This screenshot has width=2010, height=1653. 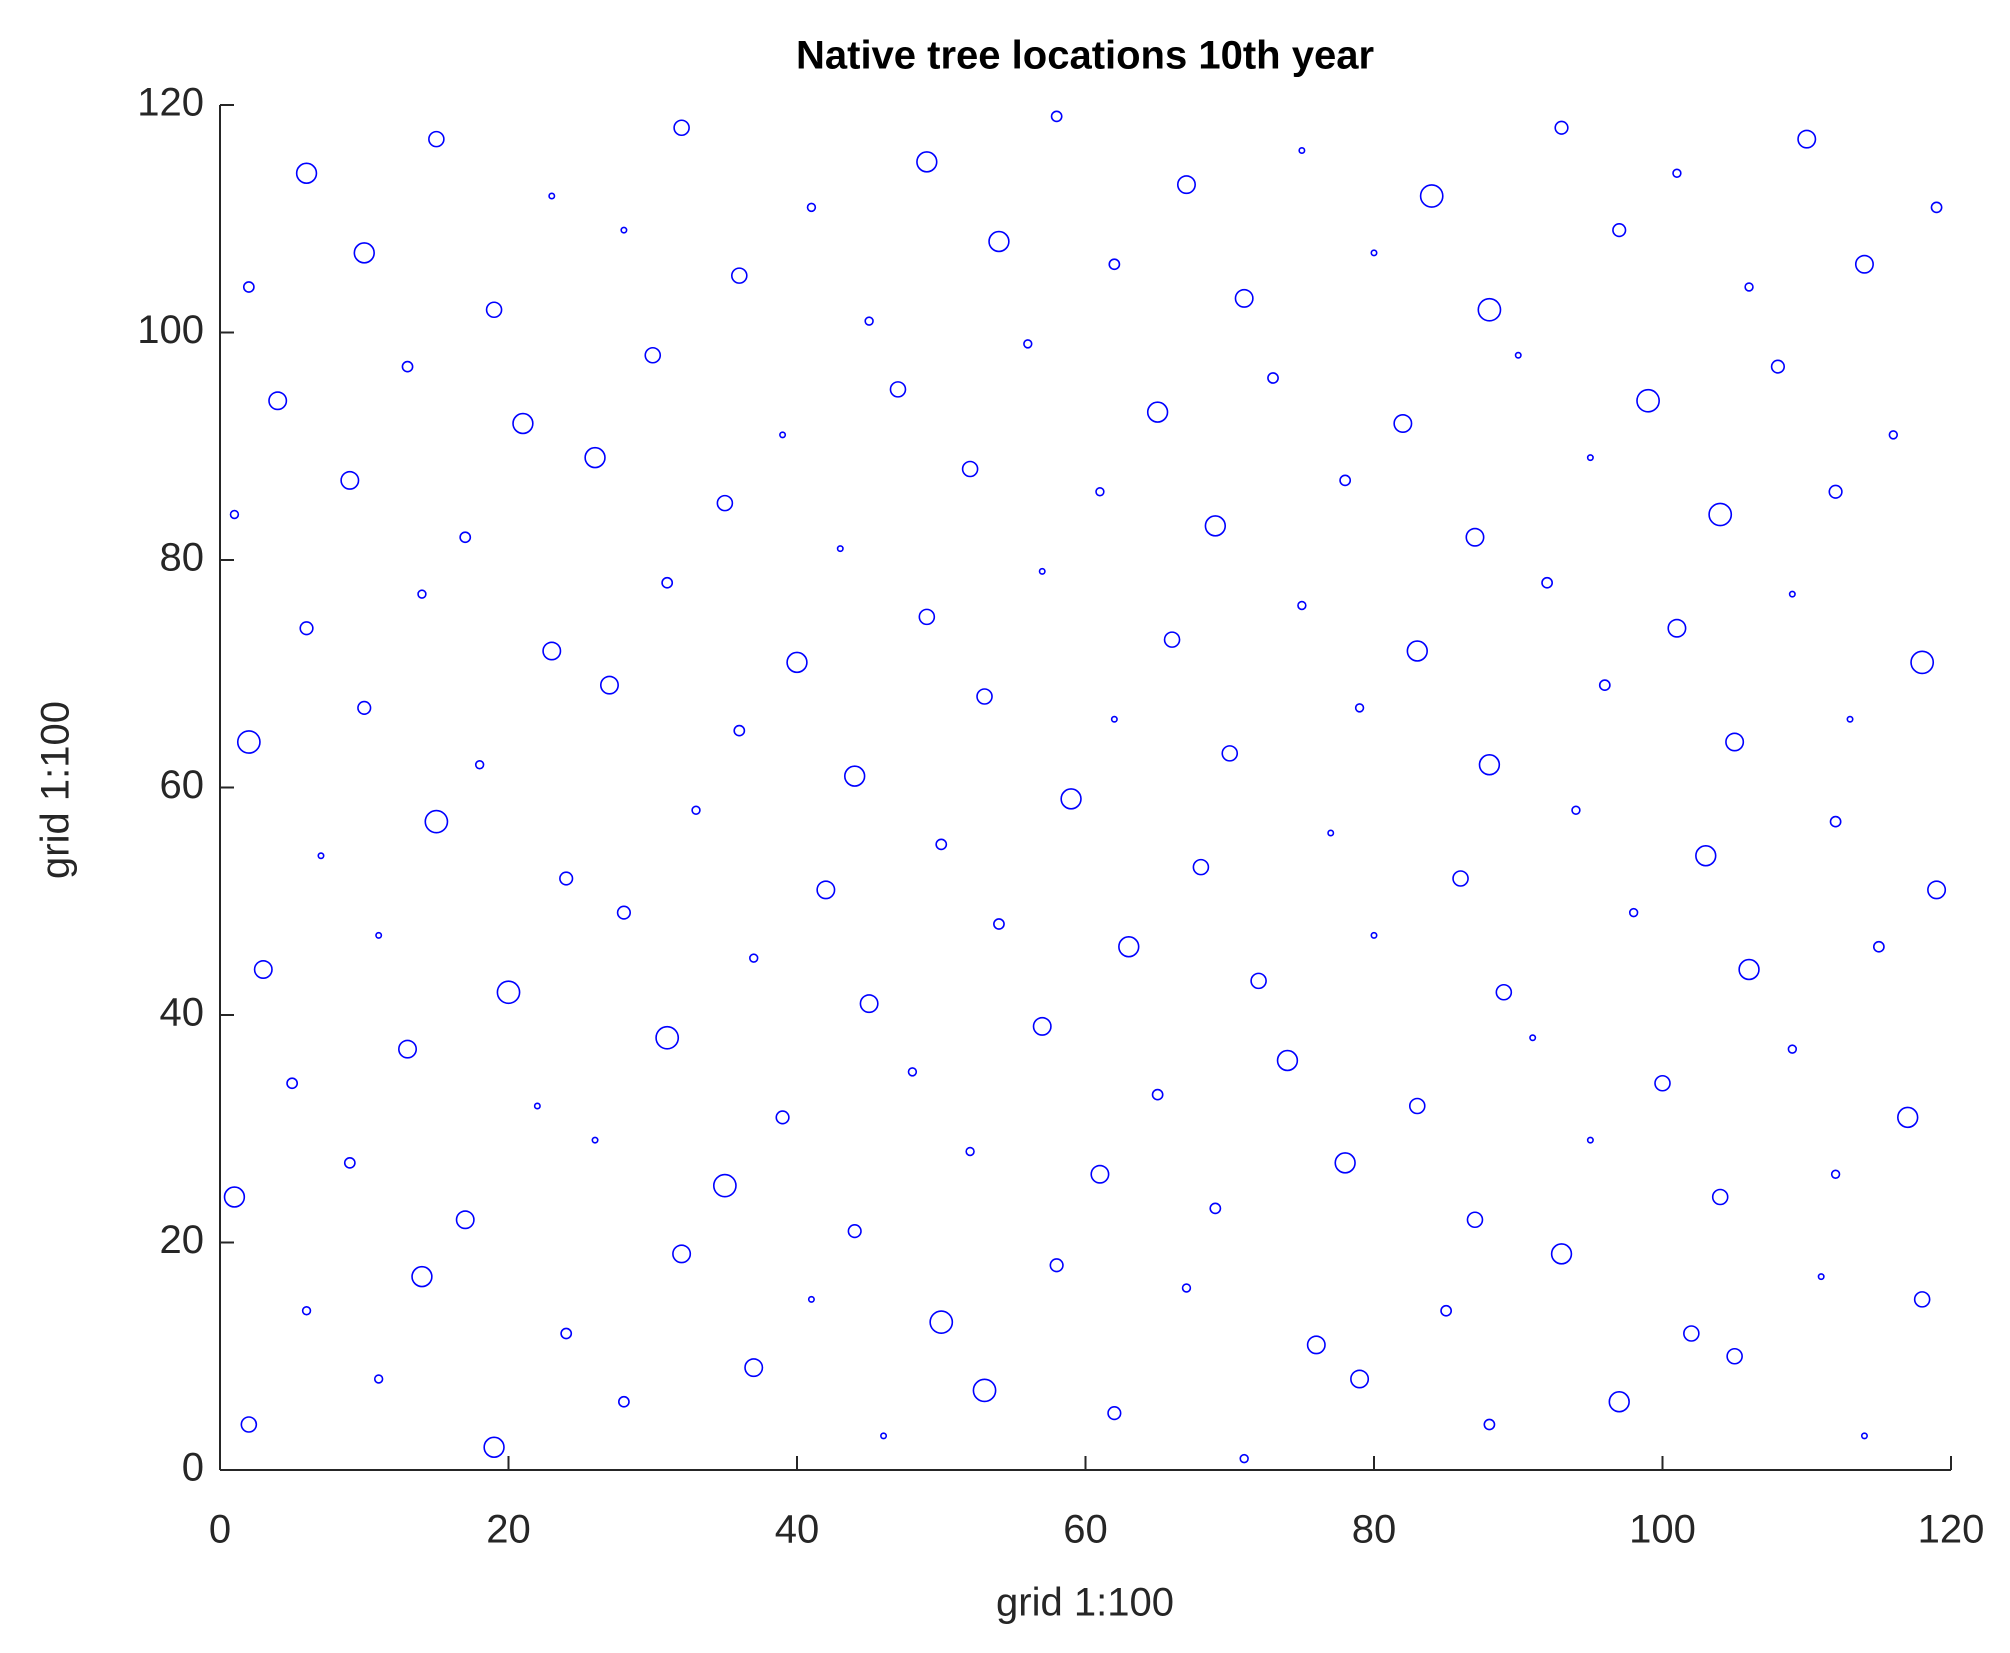 What do you see at coordinates (193, 1468) in the screenshot?
I see `y-tick-label: 0` at bounding box center [193, 1468].